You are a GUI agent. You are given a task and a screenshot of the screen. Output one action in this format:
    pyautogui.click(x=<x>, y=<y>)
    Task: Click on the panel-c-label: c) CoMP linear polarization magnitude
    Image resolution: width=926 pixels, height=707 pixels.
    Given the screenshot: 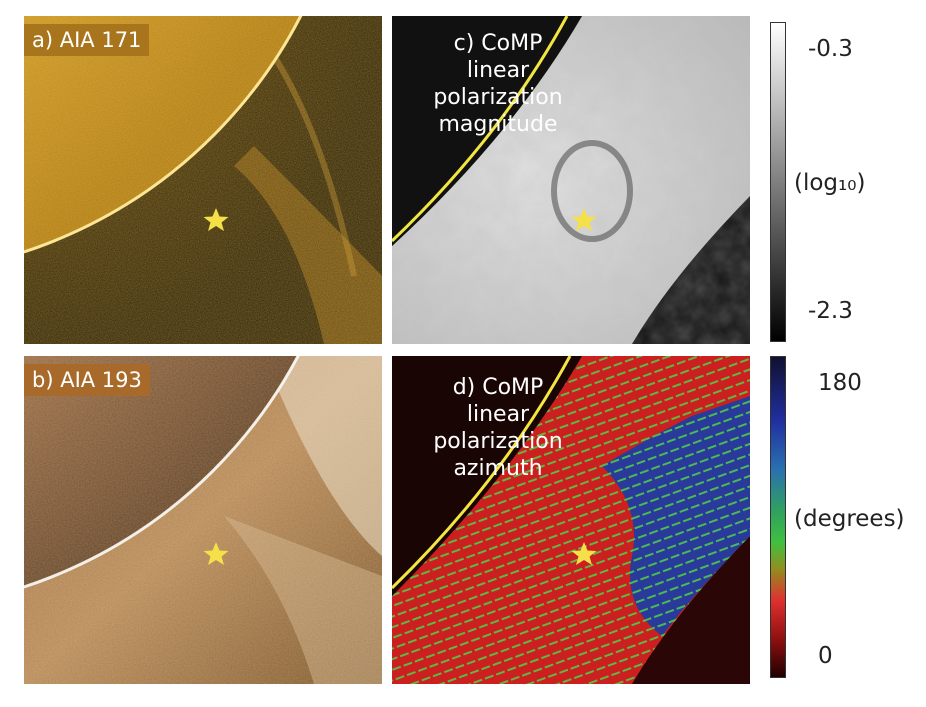 What is the action you would take?
    pyautogui.click(x=498, y=84)
    